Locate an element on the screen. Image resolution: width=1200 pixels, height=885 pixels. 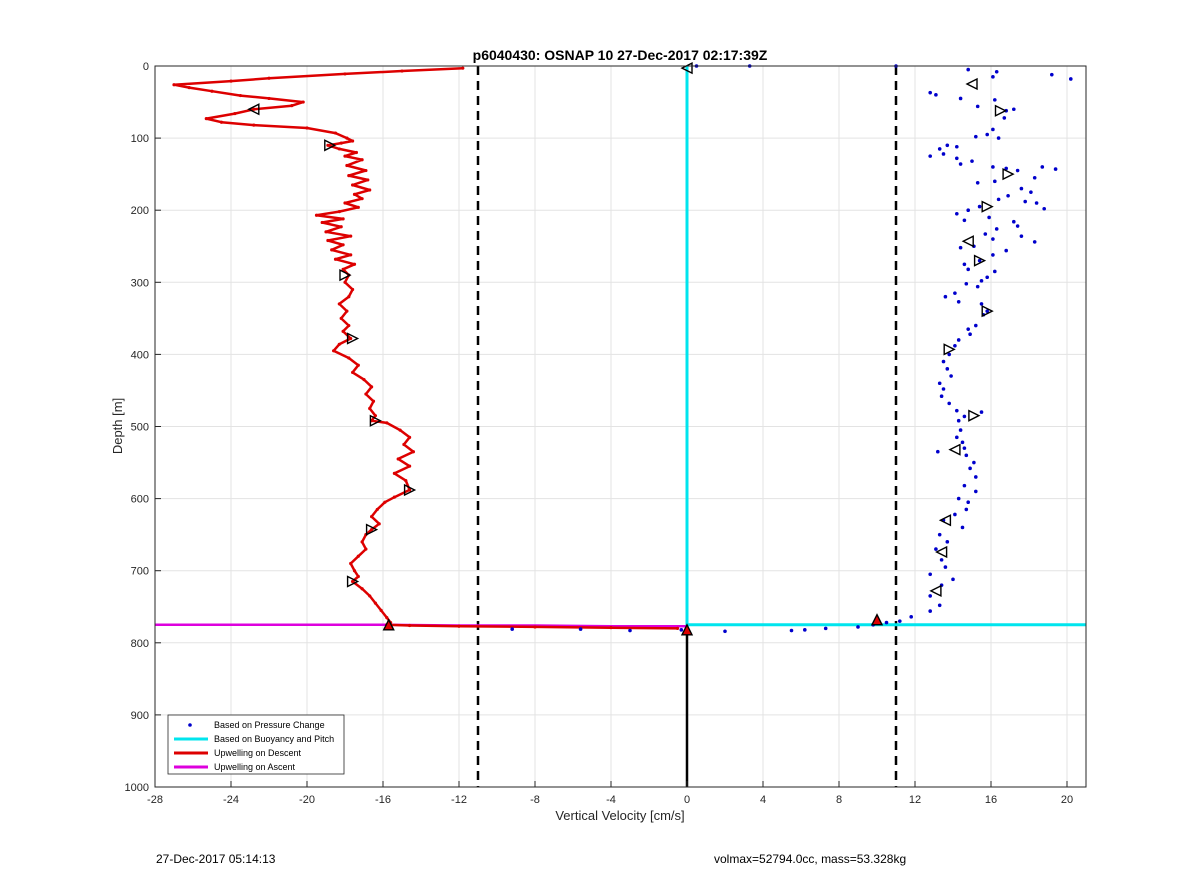
legend-label: Upwelling on Descent is located at coordinates (258, 753).